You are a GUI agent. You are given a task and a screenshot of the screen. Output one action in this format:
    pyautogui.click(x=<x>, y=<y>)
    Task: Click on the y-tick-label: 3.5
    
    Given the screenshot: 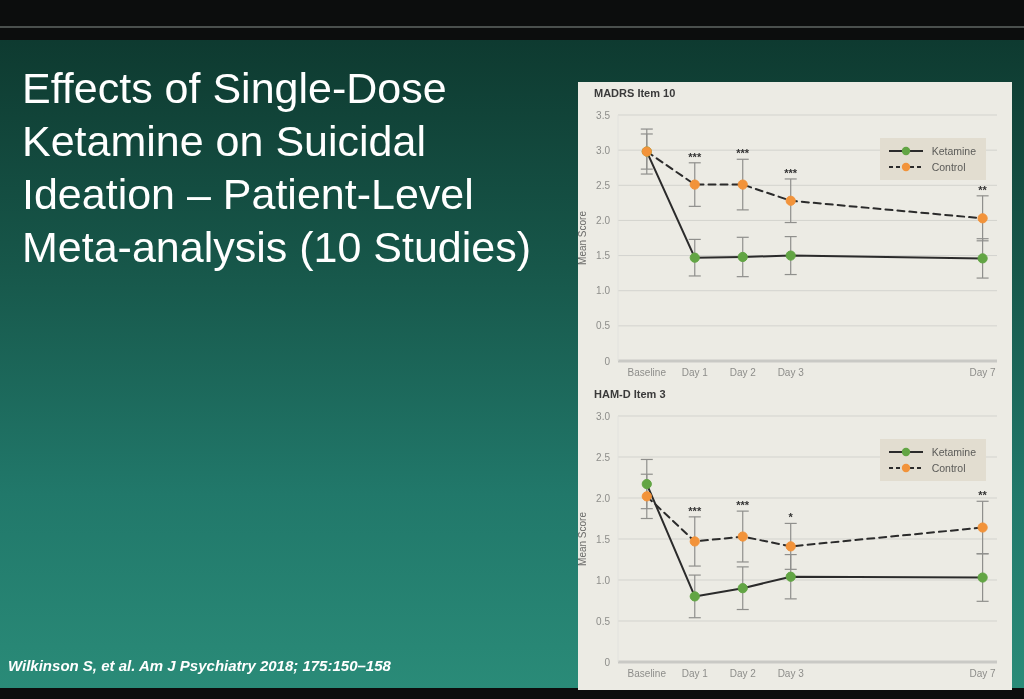 What is the action you would take?
    pyautogui.click(x=603, y=115)
    